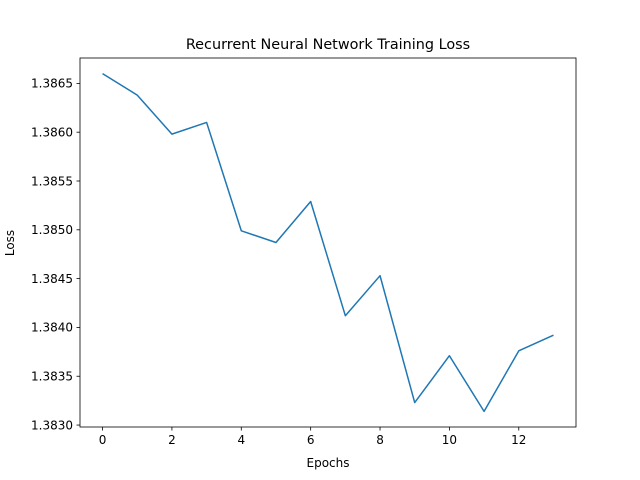  What do you see at coordinates (52, 328) in the screenshot?
I see `y-tick-label: 1.3840` at bounding box center [52, 328].